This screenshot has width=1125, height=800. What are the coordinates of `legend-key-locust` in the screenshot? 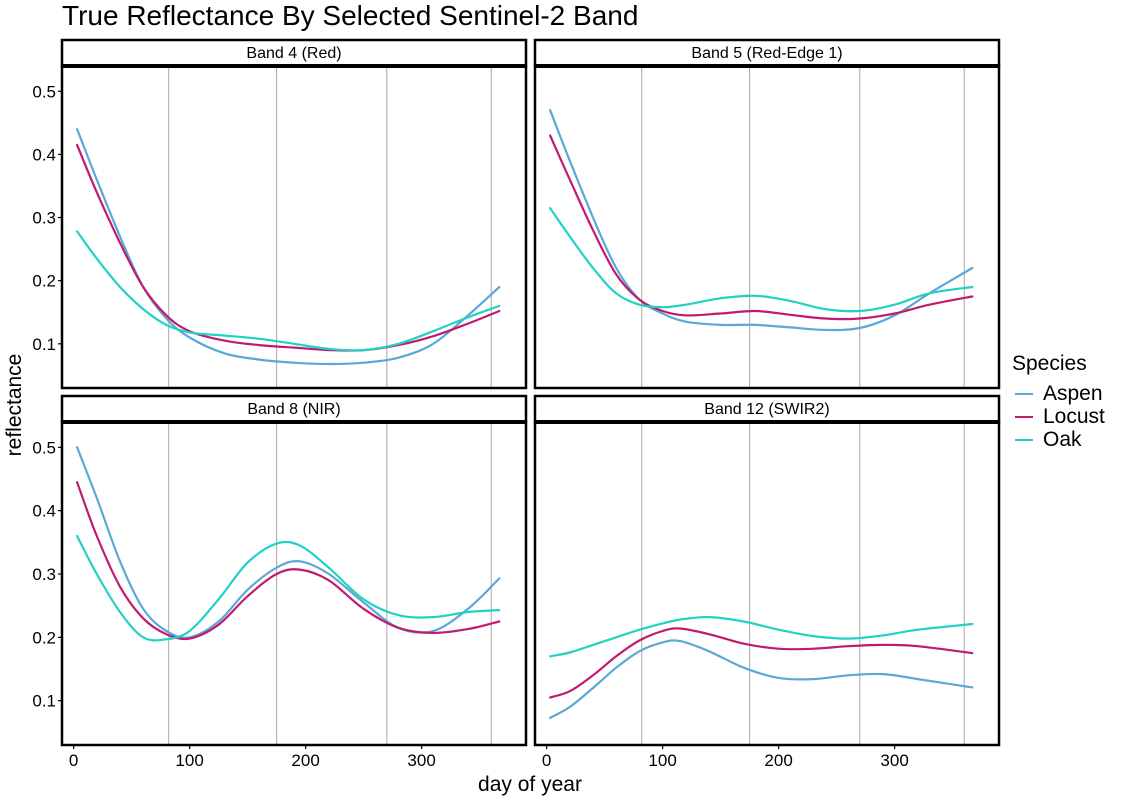 It's located at (1024, 416).